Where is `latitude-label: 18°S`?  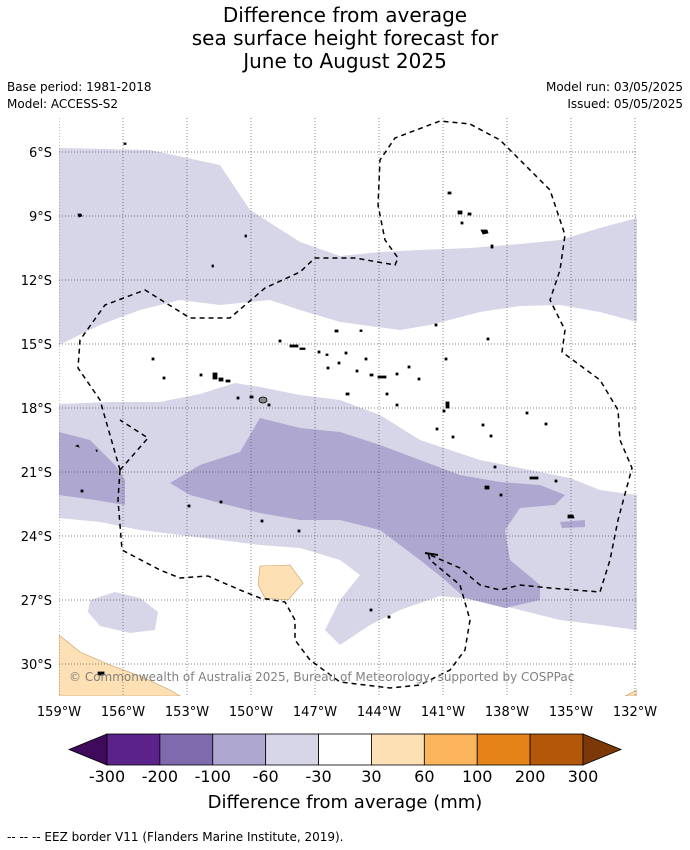 latitude-label: 18°S is located at coordinates (36, 409).